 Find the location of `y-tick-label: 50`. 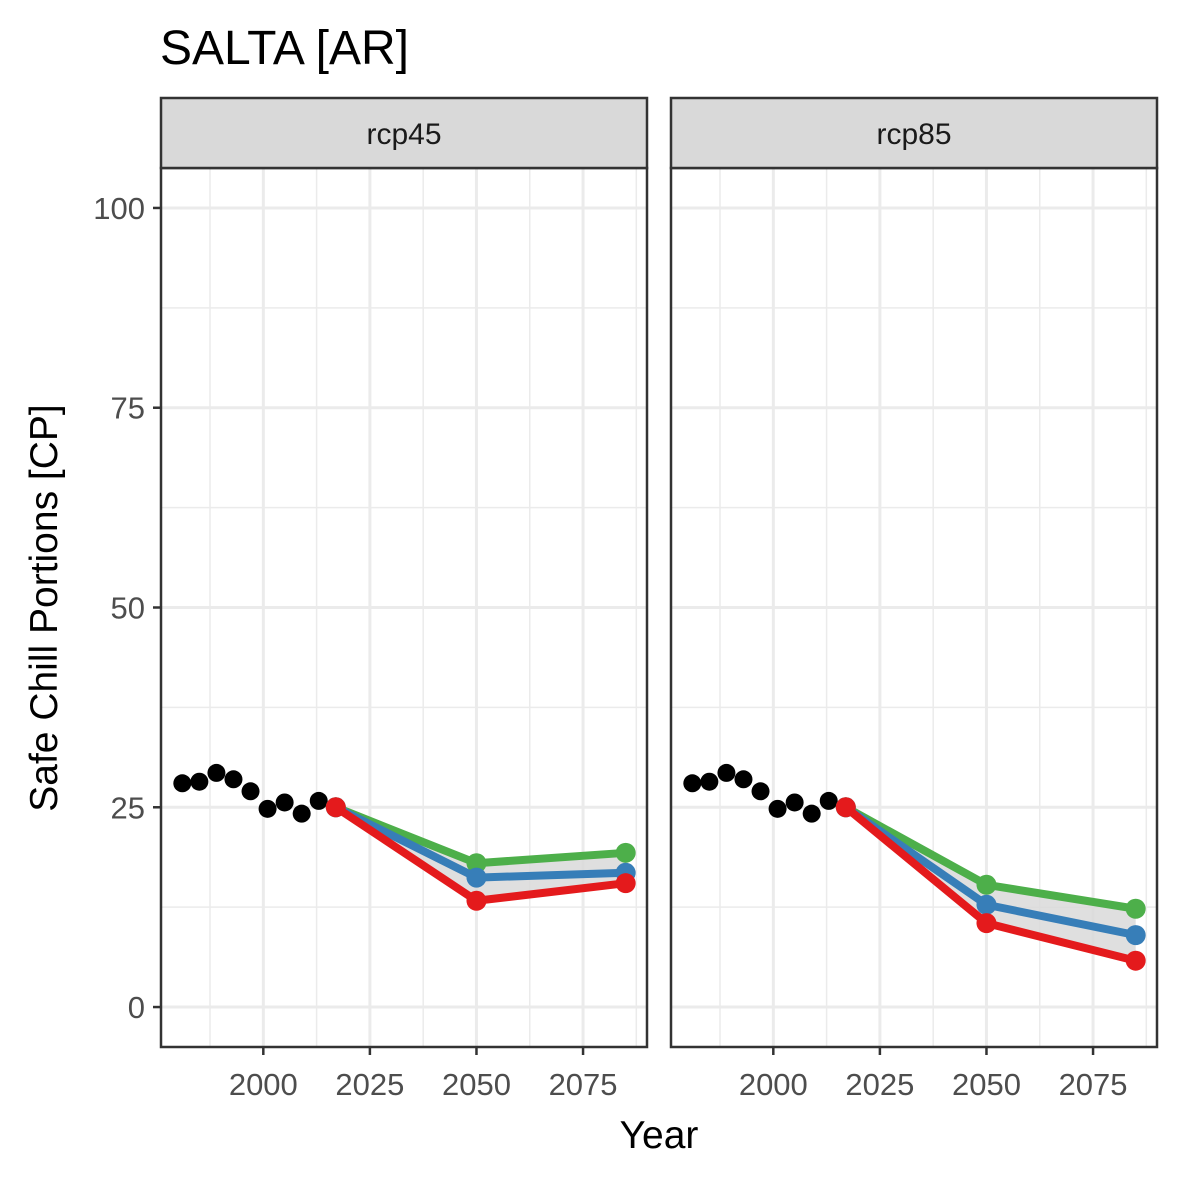

y-tick-label: 50 is located at coordinates (128, 608).